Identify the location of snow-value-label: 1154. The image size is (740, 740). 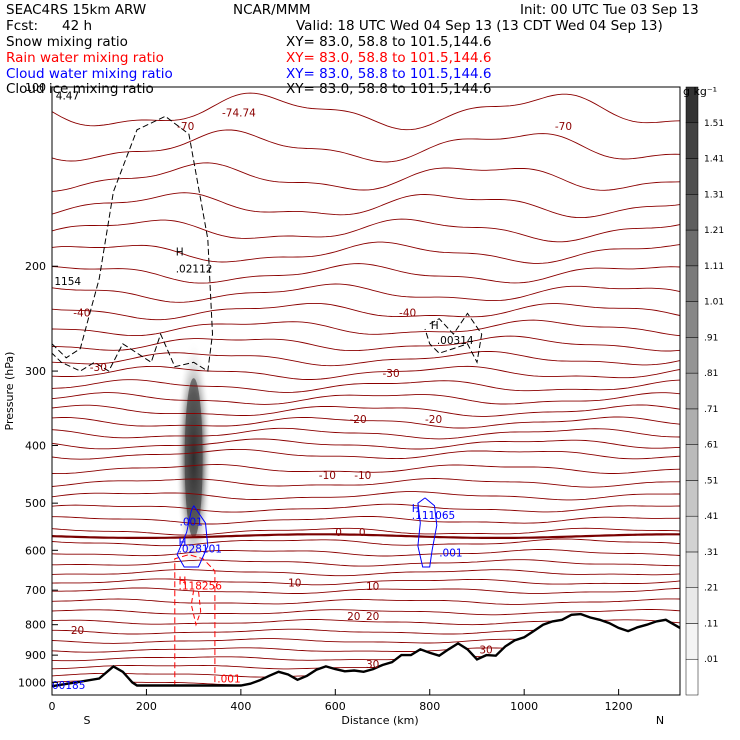
(67, 282).